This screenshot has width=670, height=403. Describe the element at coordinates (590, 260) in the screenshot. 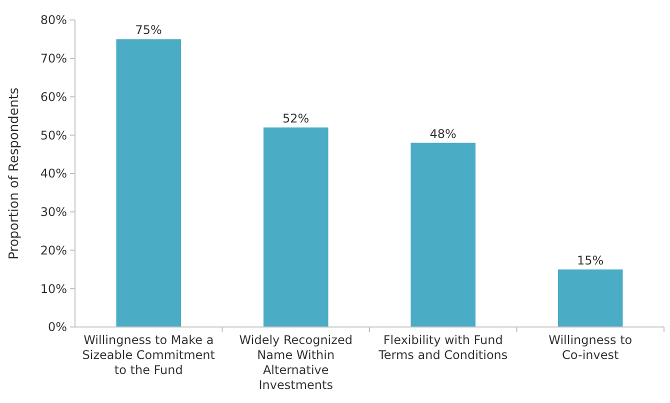

I see `data-label: 15%` at that location.